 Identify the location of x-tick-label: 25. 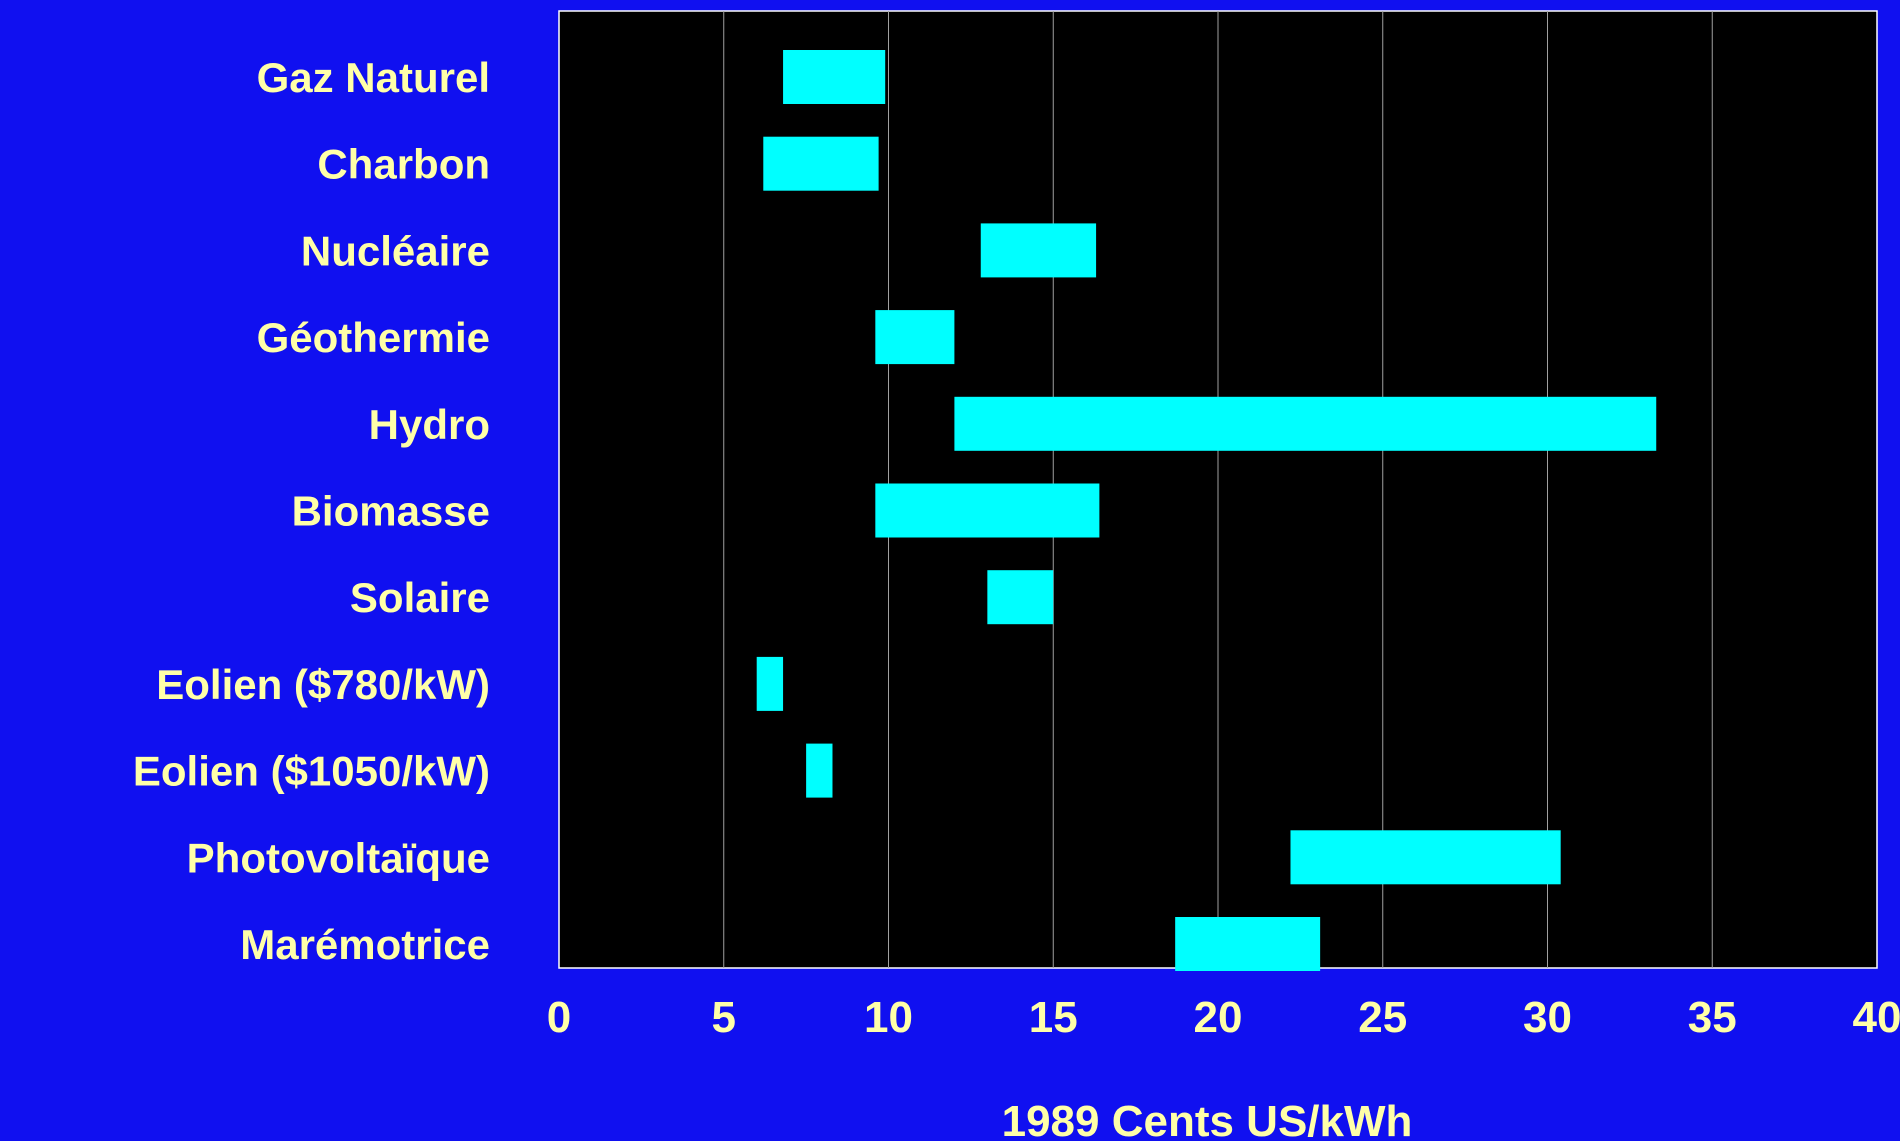
(1382, 1017).